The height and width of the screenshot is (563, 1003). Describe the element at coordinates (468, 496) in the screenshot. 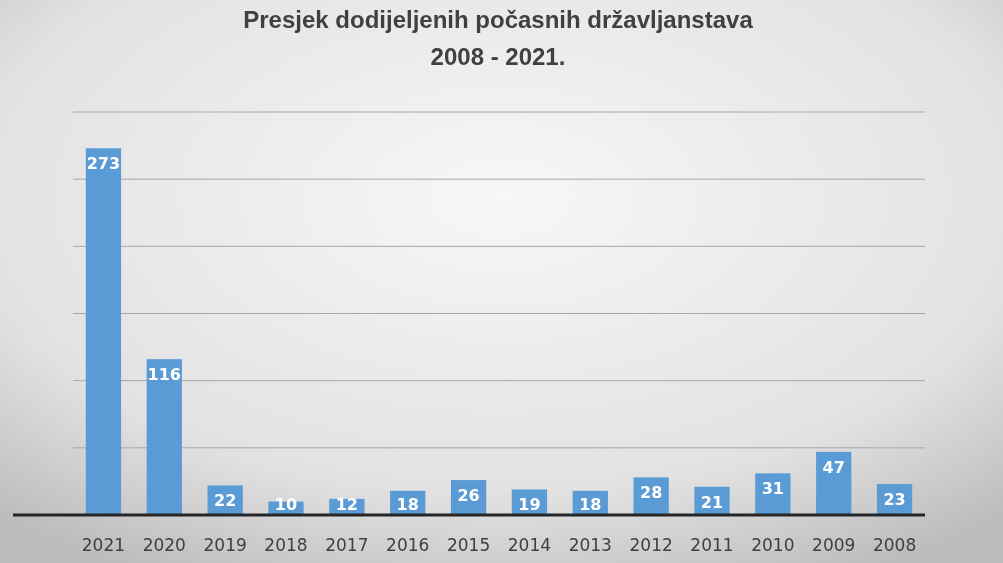

I see `data-label: 26` at that location.